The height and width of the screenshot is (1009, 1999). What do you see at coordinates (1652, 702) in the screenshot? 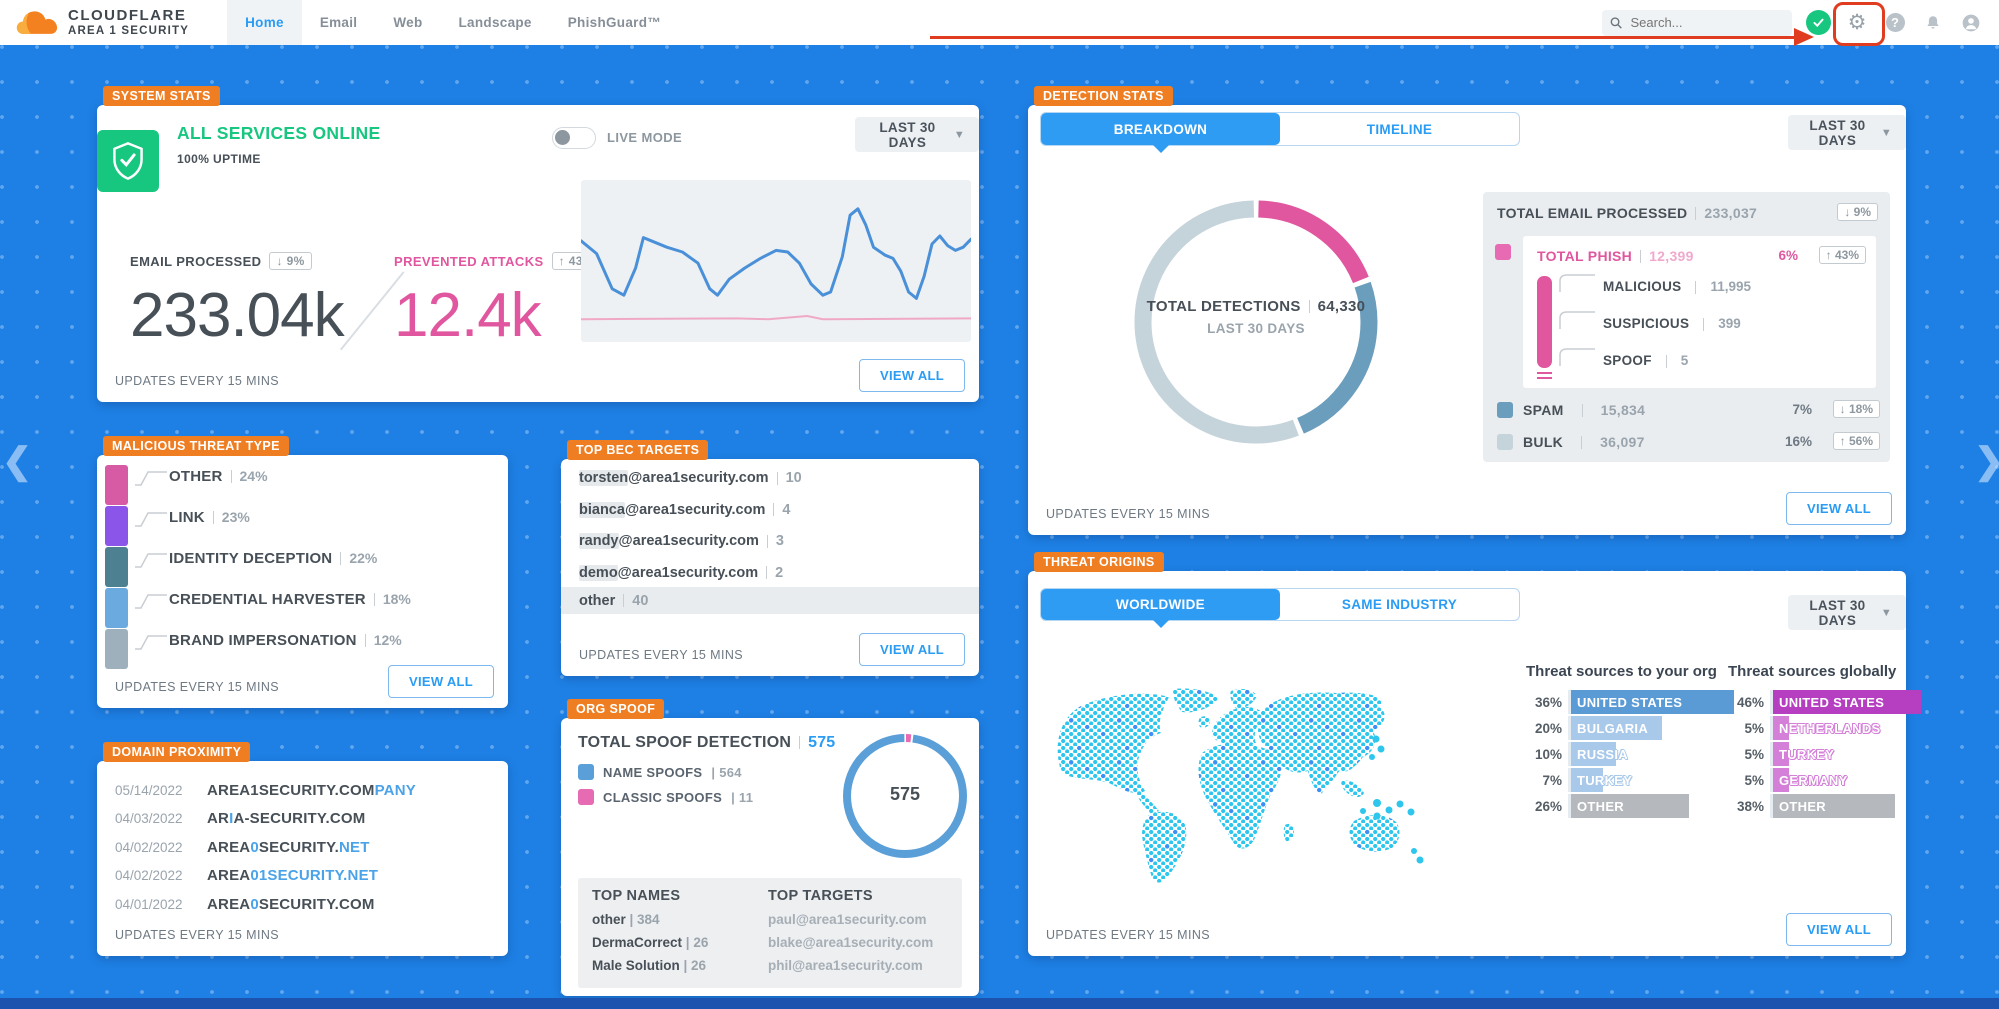
I see `country-bar: UNITED STATES` at bounding box center [1652, 702].